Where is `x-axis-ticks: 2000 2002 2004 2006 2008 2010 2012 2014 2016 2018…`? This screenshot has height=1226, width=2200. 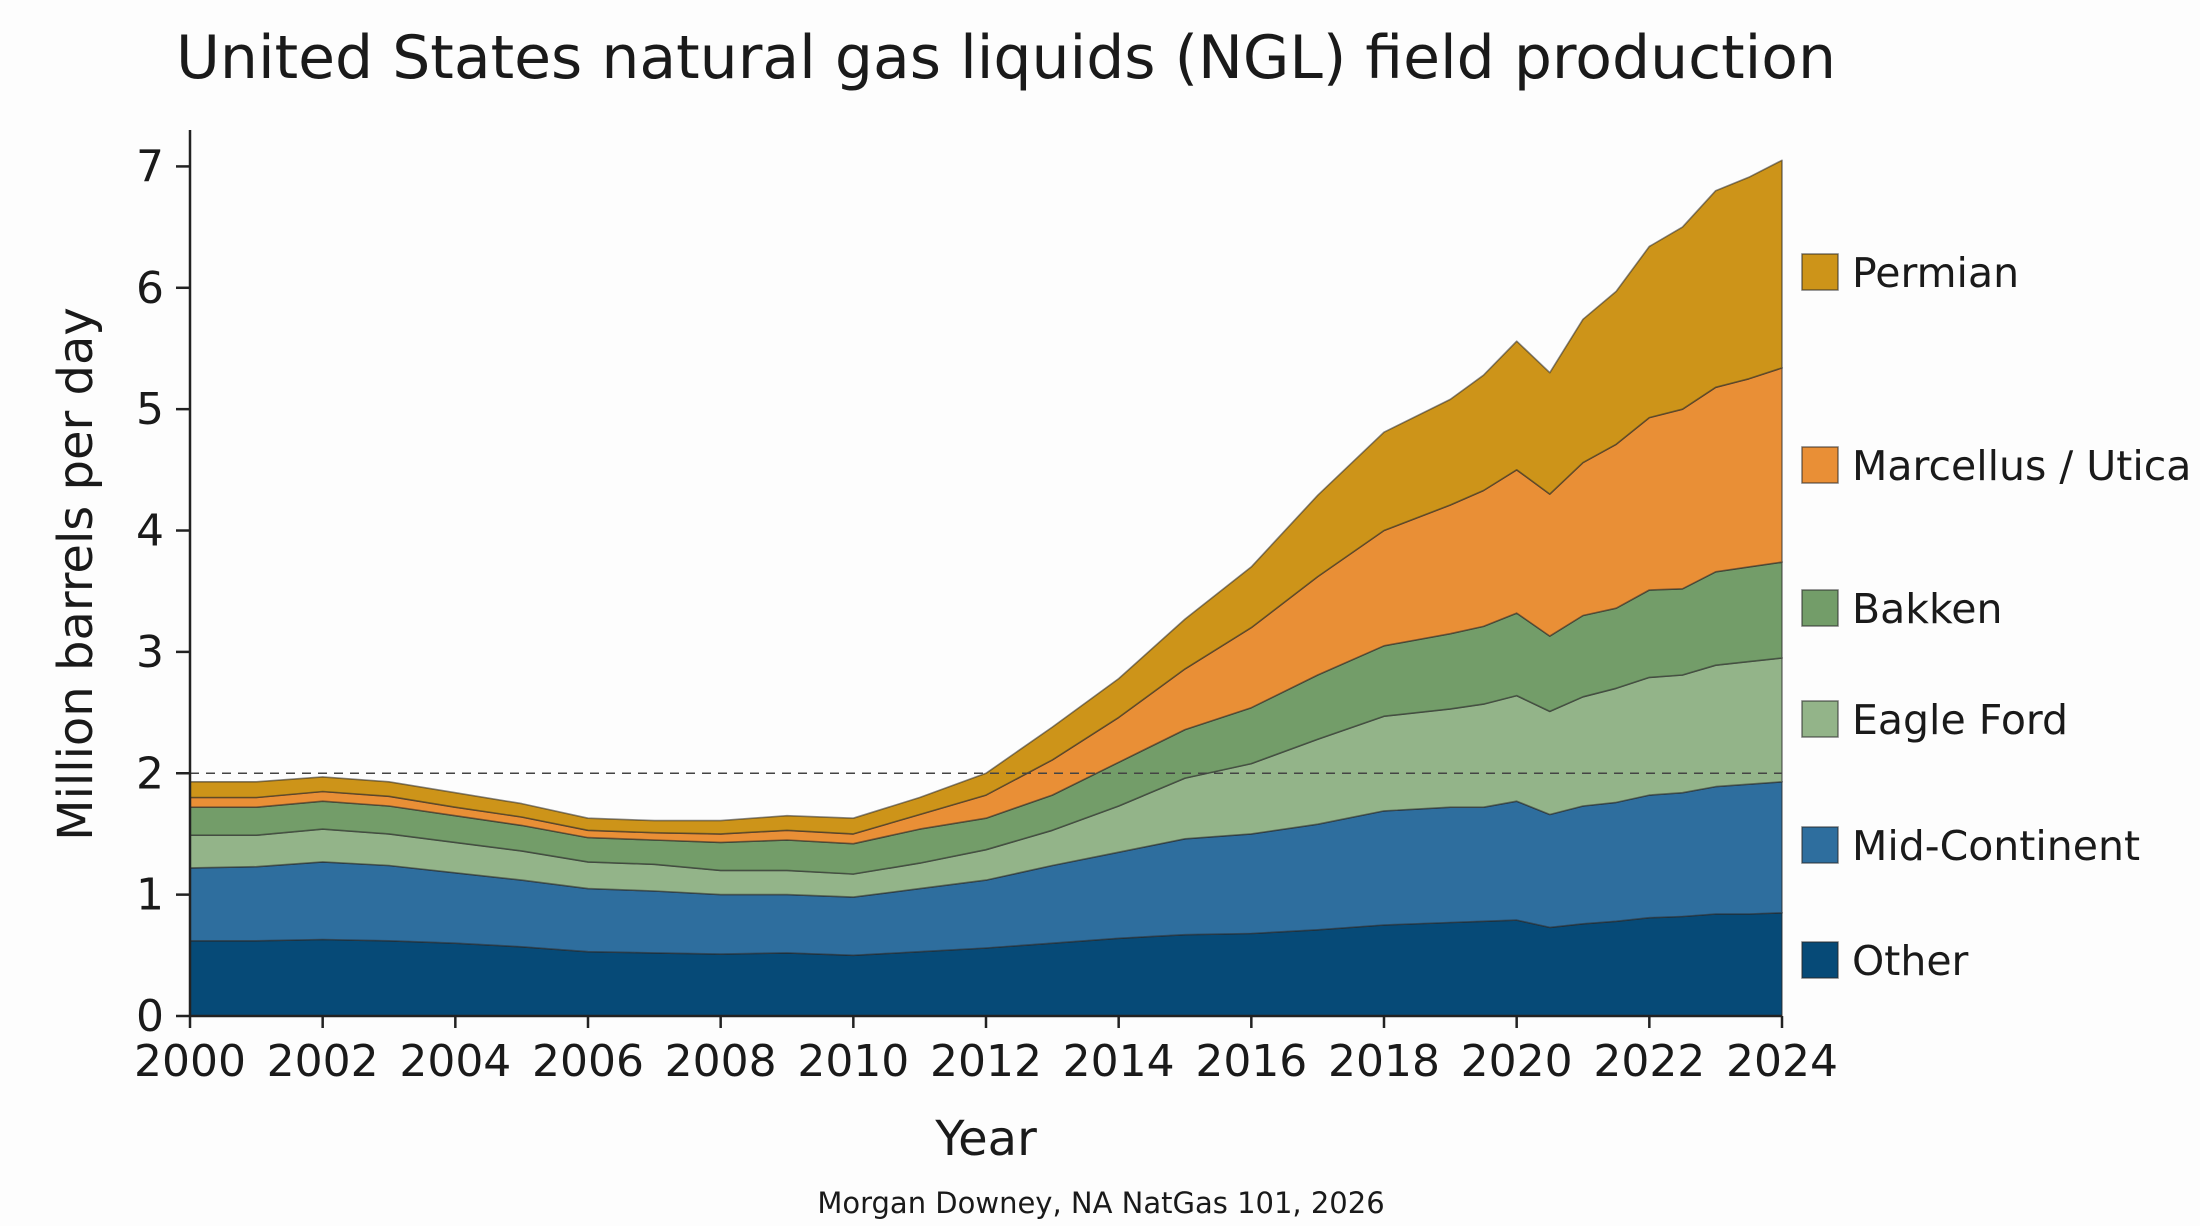 x-axis-ticks: 2000 2002 2004 2006 2008 2010 2012 2014 2016 2018… is located at coordinates (986, 1051).